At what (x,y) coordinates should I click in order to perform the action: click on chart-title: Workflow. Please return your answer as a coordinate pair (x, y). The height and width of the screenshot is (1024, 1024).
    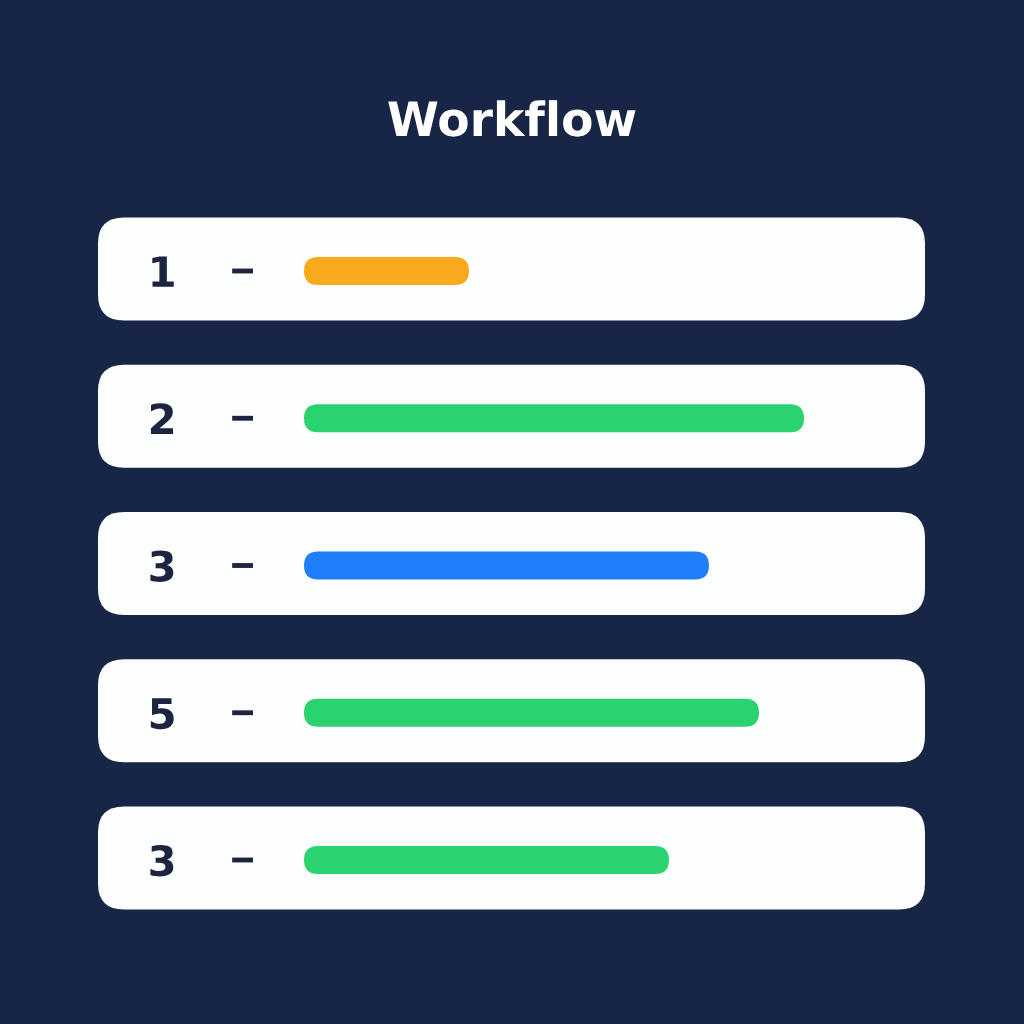
    Looking at the image, I should click on (512, 118).